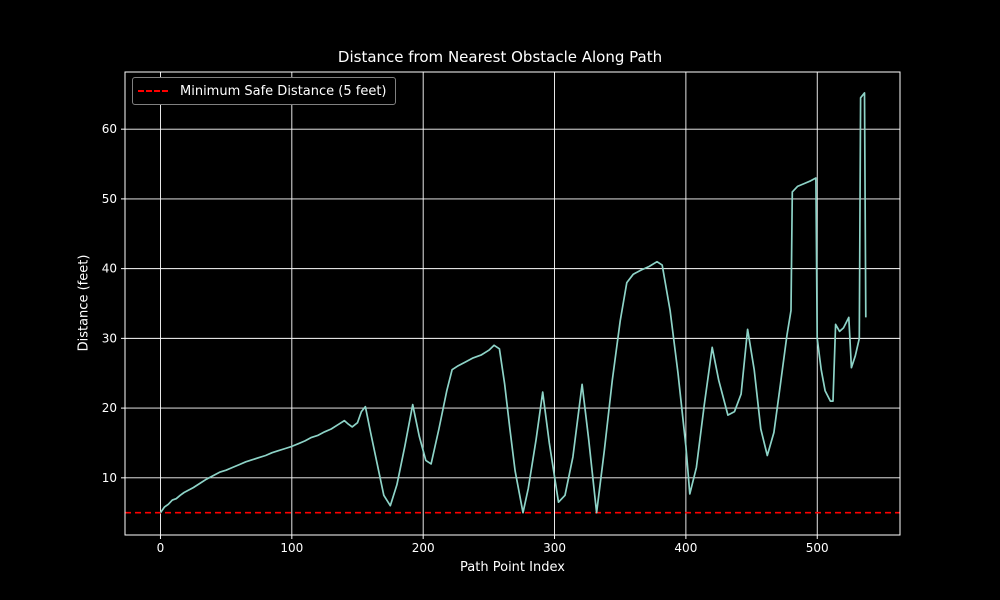 The height and width of the screenshot is (600, 1000). Describe the element at coordinates (423, 548) in the screenshot. I see `x-tick-label: 200` at that location.